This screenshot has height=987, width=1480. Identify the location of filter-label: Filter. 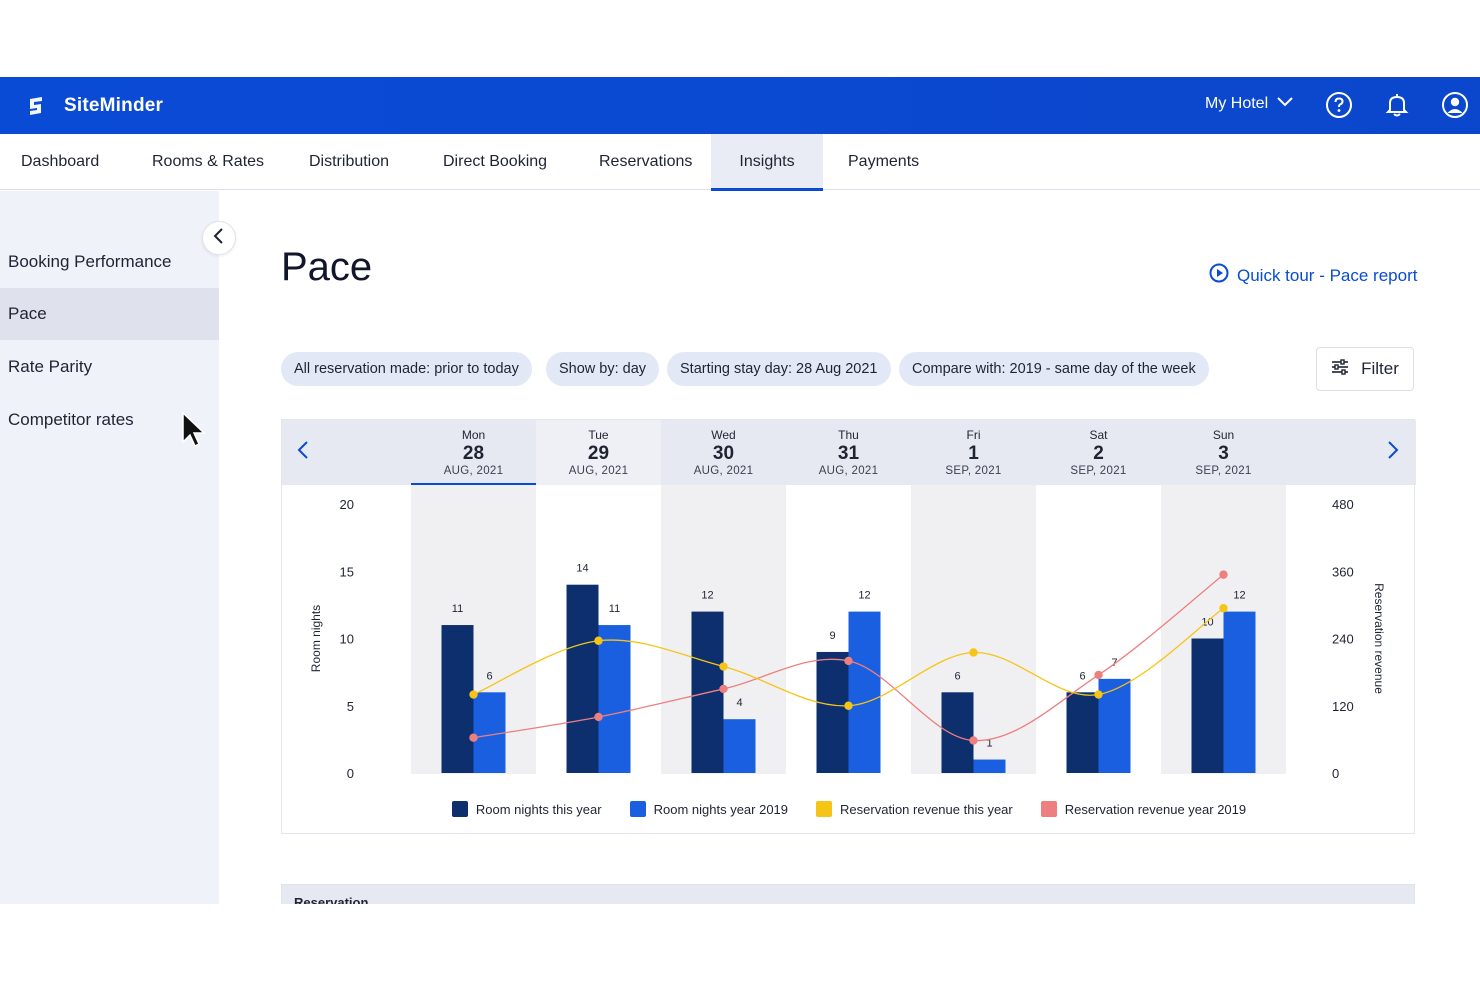
(1380, 368).